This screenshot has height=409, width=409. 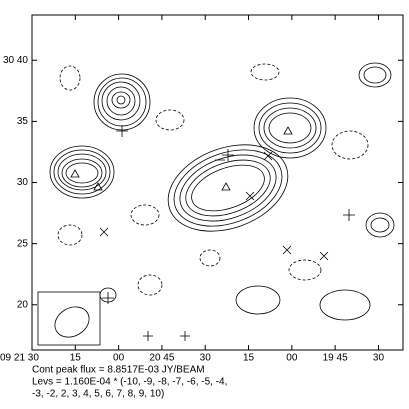 I want to click on footer-line: -3, -2, 2, 3, 4, 5, 6, 7, 8, 9, 10), so click(x=98, y=394).